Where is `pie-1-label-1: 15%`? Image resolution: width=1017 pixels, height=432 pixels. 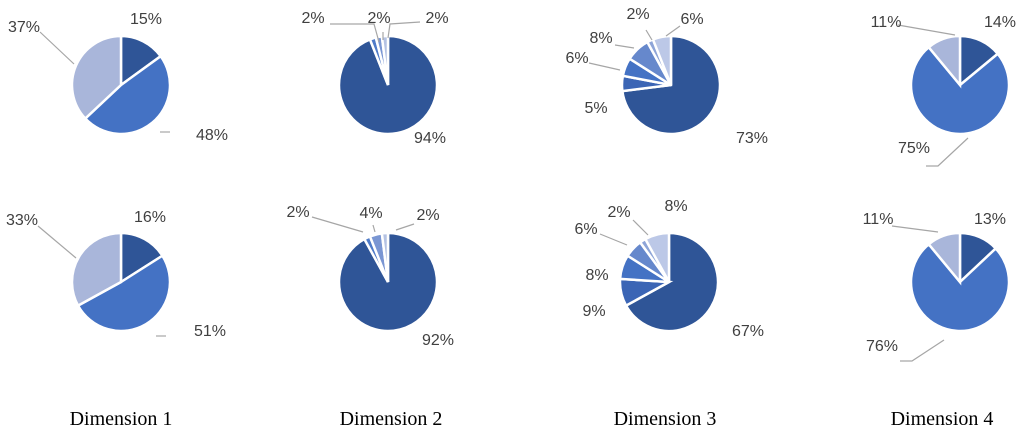 pie-1-label-1: 15% is located at coordinates (146, 19).